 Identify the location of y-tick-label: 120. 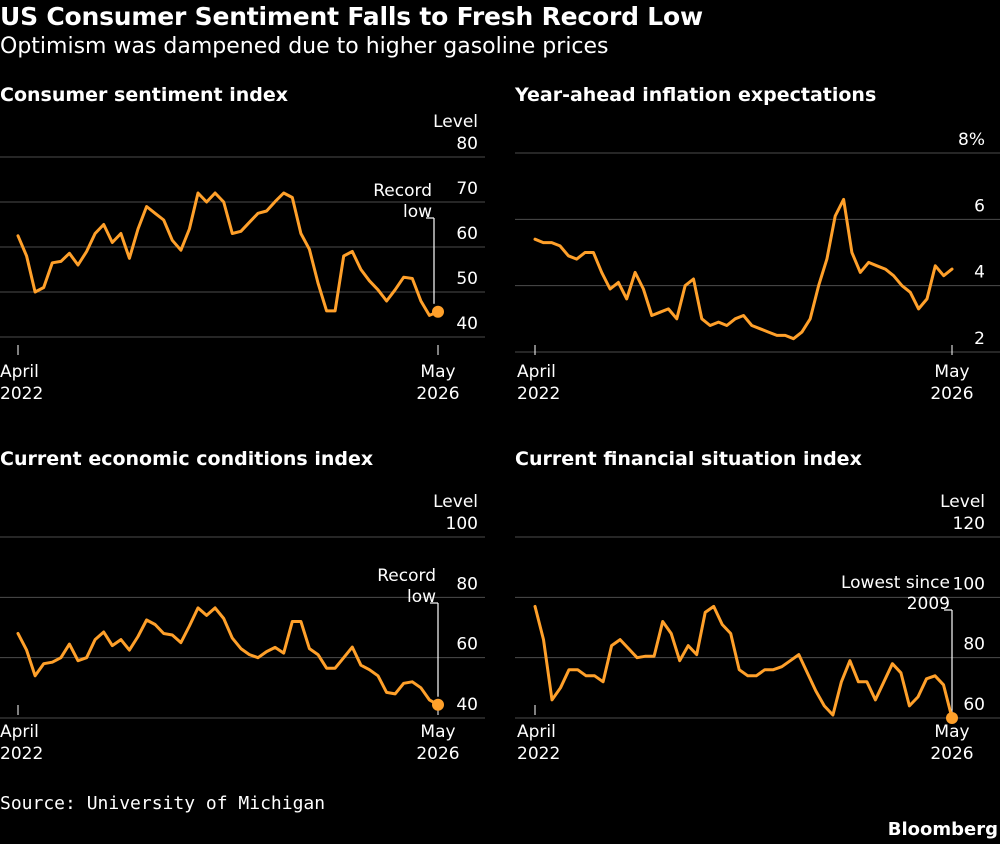
(969, 524).